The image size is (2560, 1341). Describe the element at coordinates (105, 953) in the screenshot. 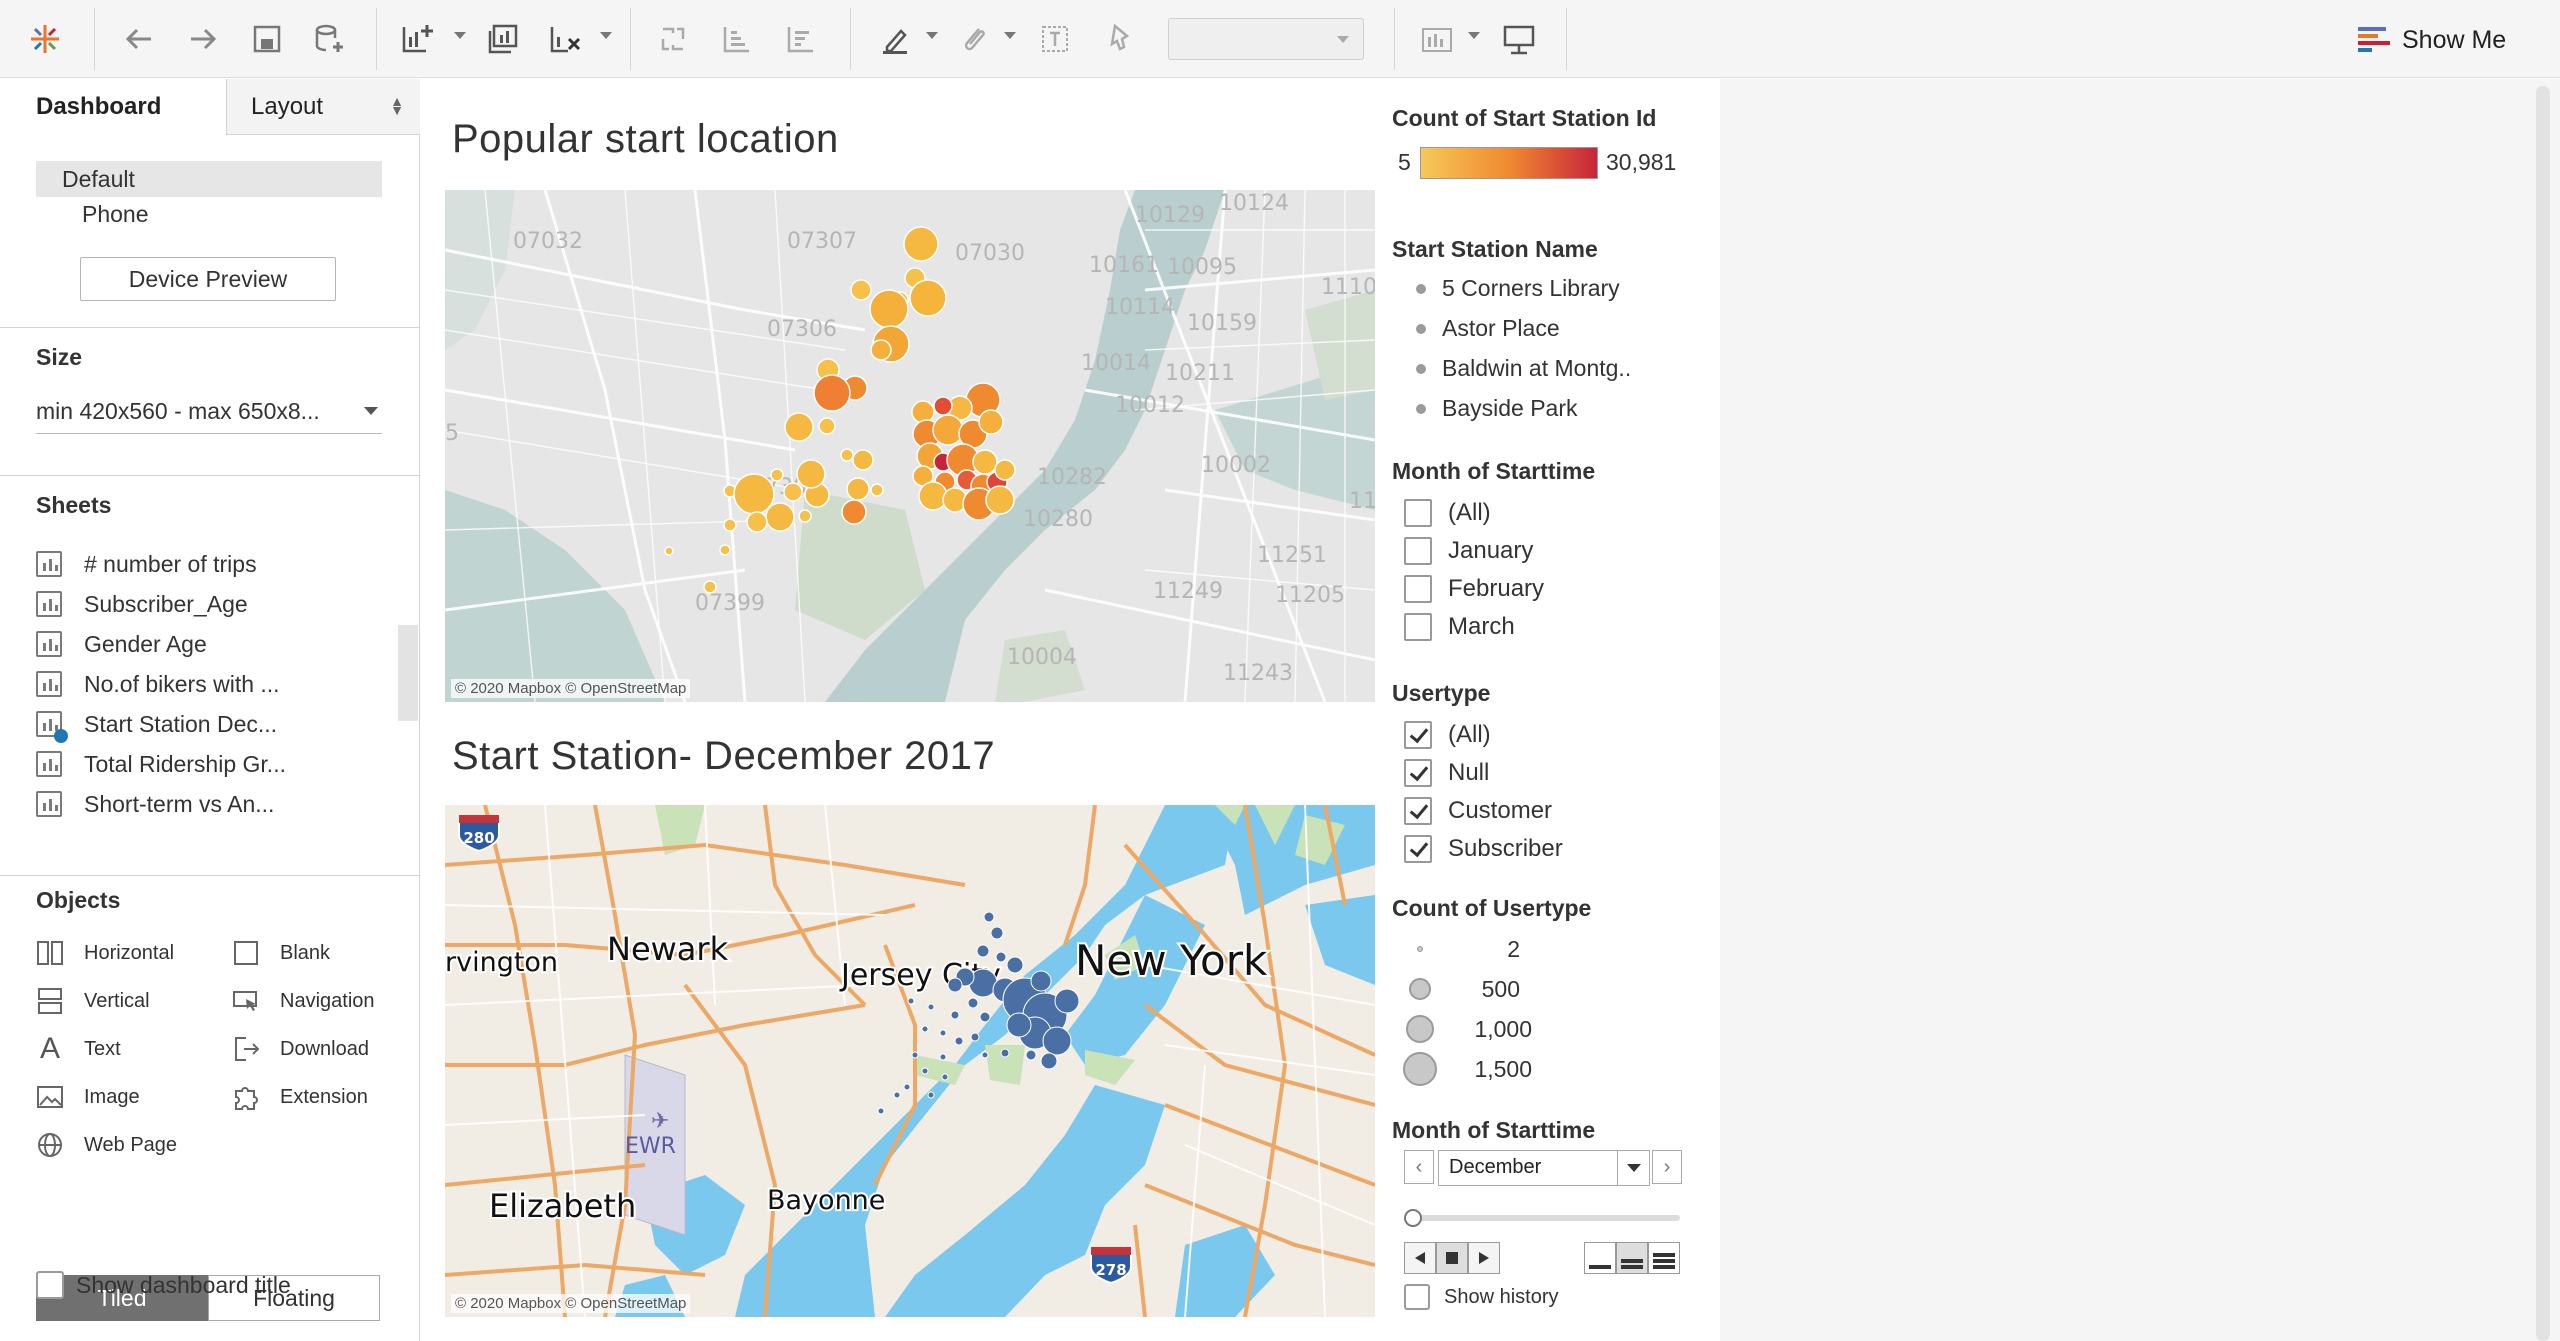

I see `object-horizontal: Horizontal` at that location.